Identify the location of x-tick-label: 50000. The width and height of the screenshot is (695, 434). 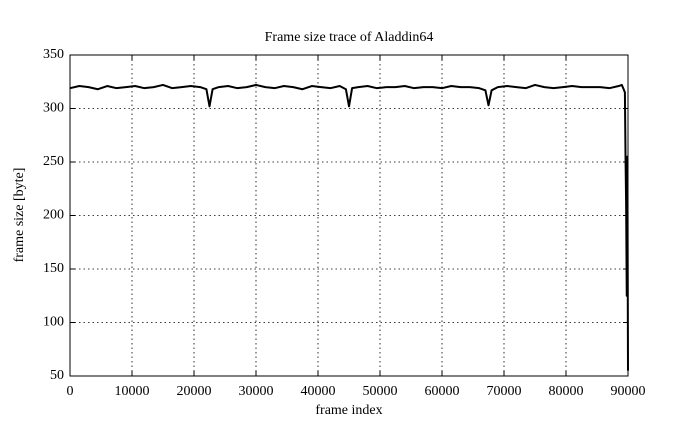
(380, 391).